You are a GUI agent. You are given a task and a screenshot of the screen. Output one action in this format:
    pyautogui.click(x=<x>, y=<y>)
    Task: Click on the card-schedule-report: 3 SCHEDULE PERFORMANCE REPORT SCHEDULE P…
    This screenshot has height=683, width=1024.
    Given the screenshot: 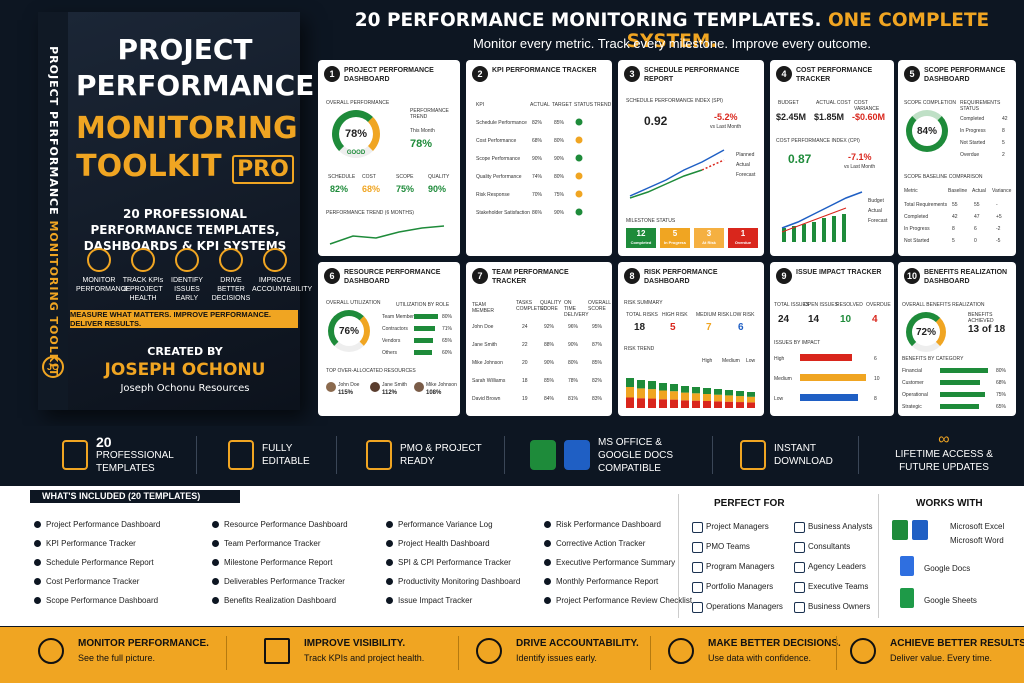 What is the action you would take?
    pyautogui.click(x=691, y=158)
    